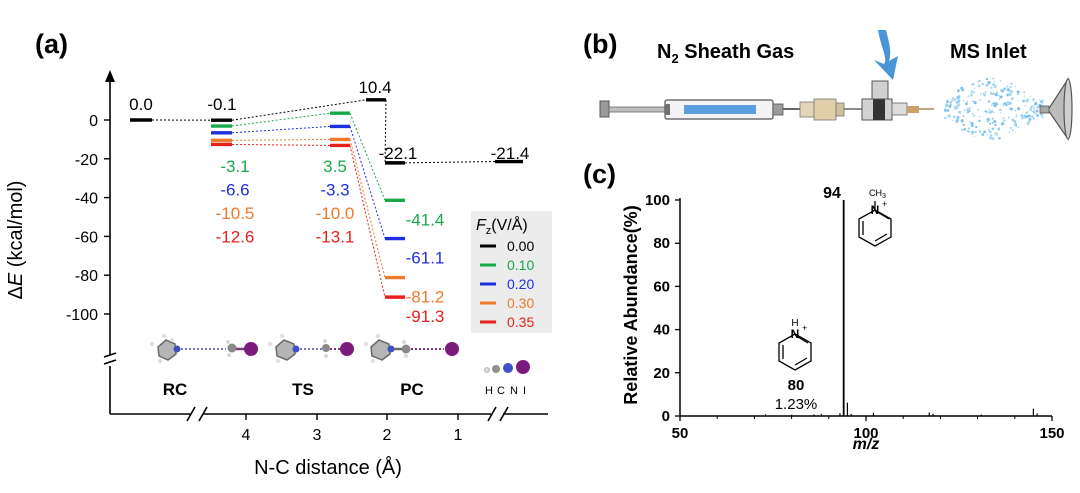 This screenshot has width=1080, height=493. Describe the element at coordinates (507, 378) in the screenshot. I see `atom-legend: H C N I` at that location.